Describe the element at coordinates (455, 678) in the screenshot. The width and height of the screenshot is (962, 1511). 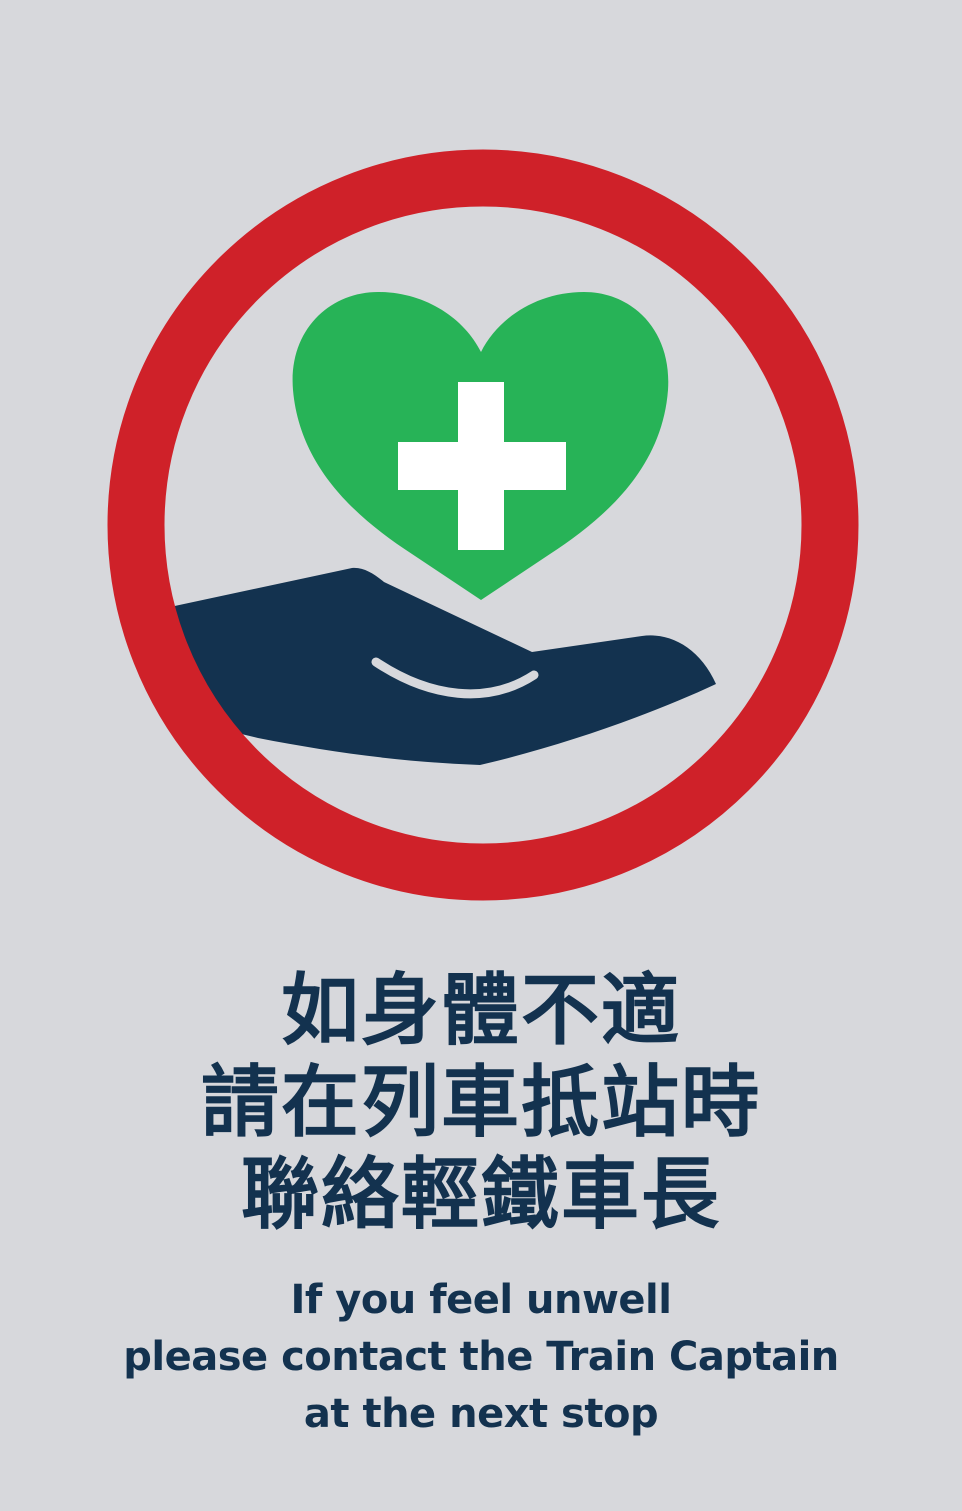
I see `hand-thumb-crease` at that location.